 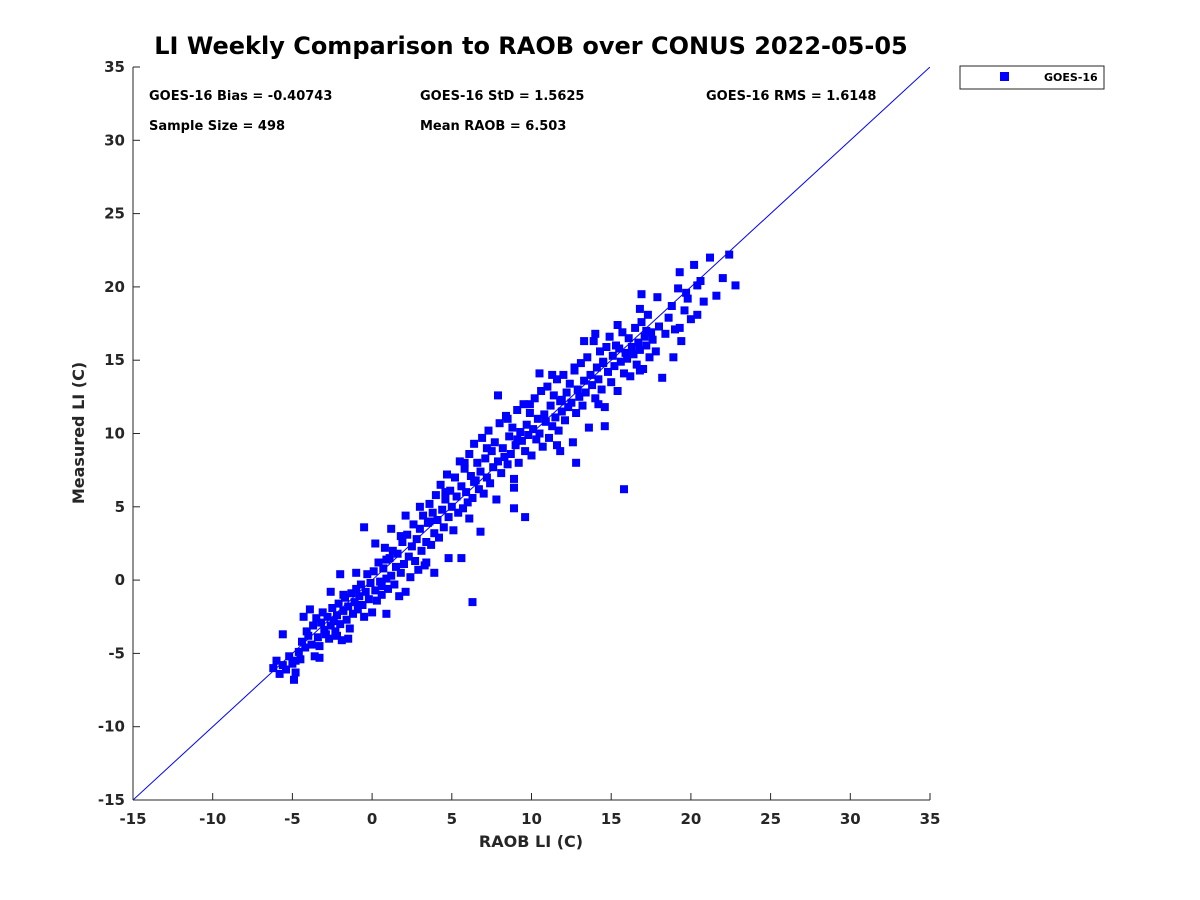 I want to click on x-tick-label: 15, so click(x=611, y=819).